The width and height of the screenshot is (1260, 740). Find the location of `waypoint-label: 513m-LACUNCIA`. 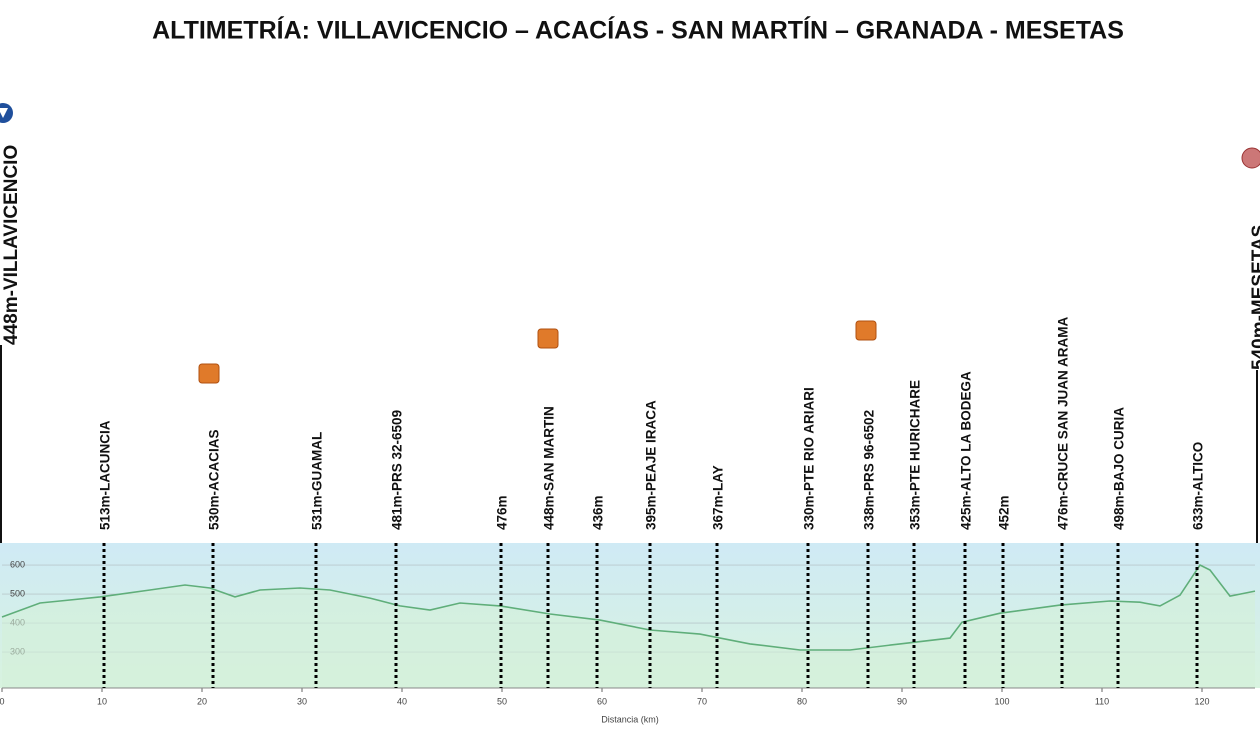

waypoint-label: 513m-LACUNCIA is located at coordinates (105, 475).